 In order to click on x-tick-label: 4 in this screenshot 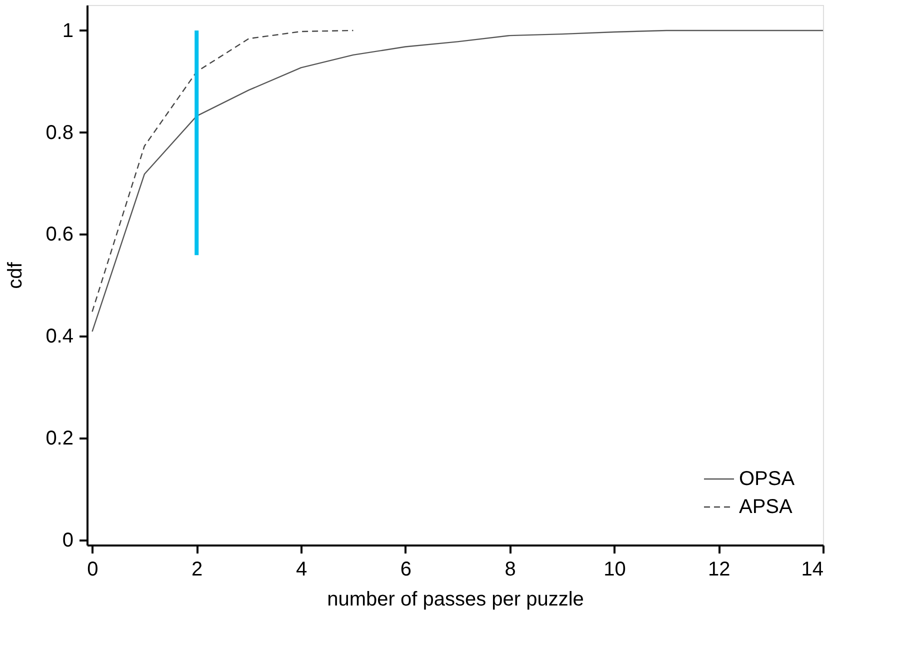, I will do `click(302, 569)`.